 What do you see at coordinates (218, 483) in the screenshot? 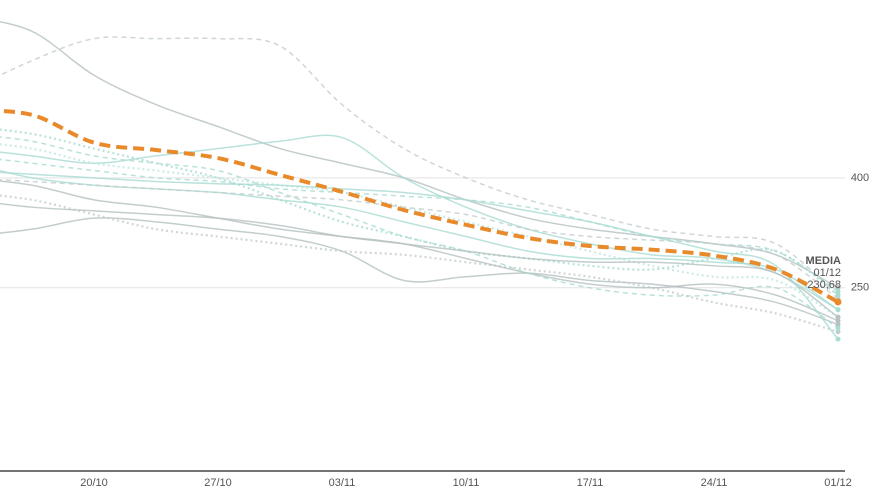
I see `x-tick-label: 27/10` at bounding box center [218, 483].